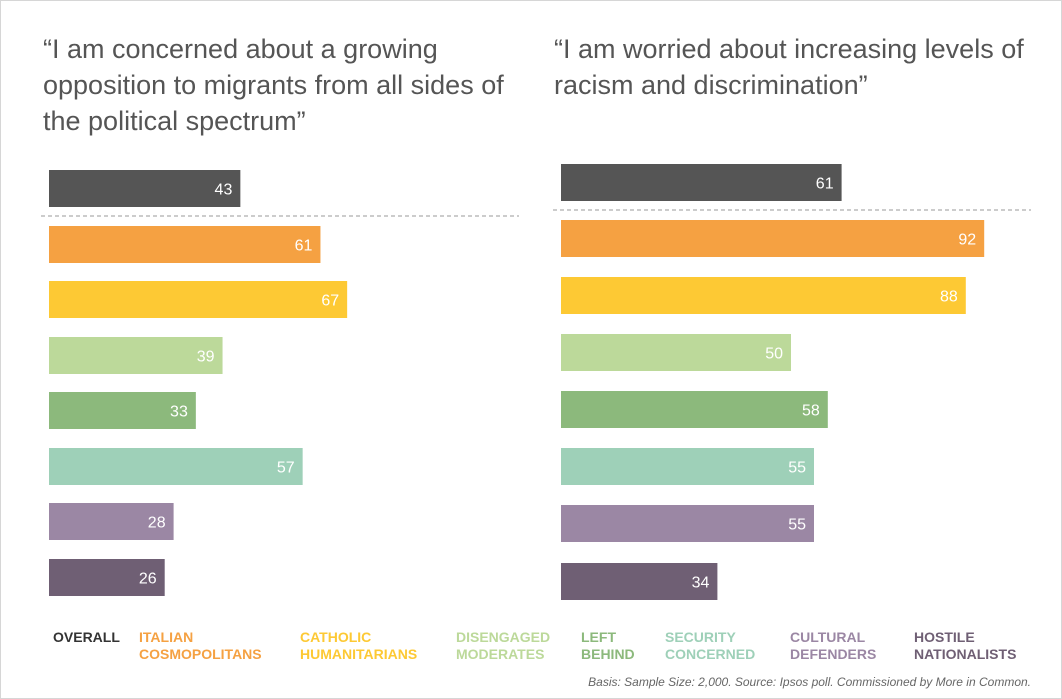 The image size is (1062, 699). I want to click on legend-item-disengaged-moderates: DISENGAGED MODERATES, so click(503, 645).